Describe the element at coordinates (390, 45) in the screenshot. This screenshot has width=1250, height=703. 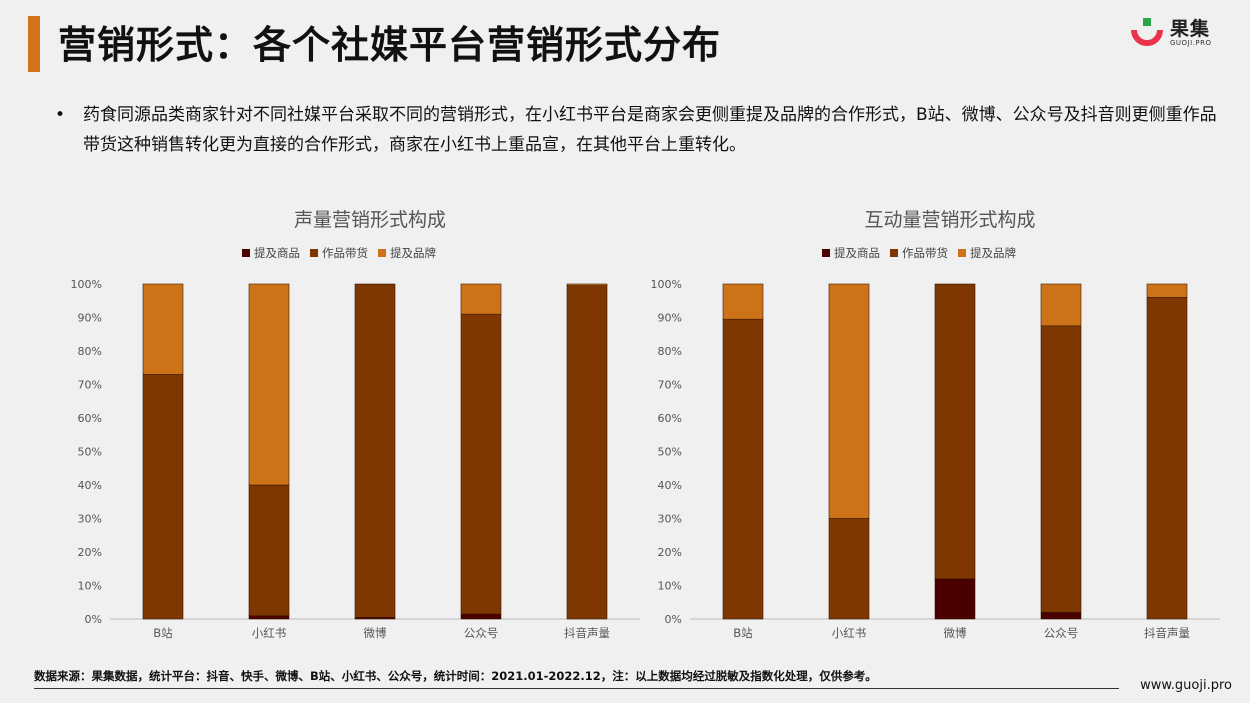
I see `page-title: 营销形式：各个社媒平台营销形式分布` at that location.